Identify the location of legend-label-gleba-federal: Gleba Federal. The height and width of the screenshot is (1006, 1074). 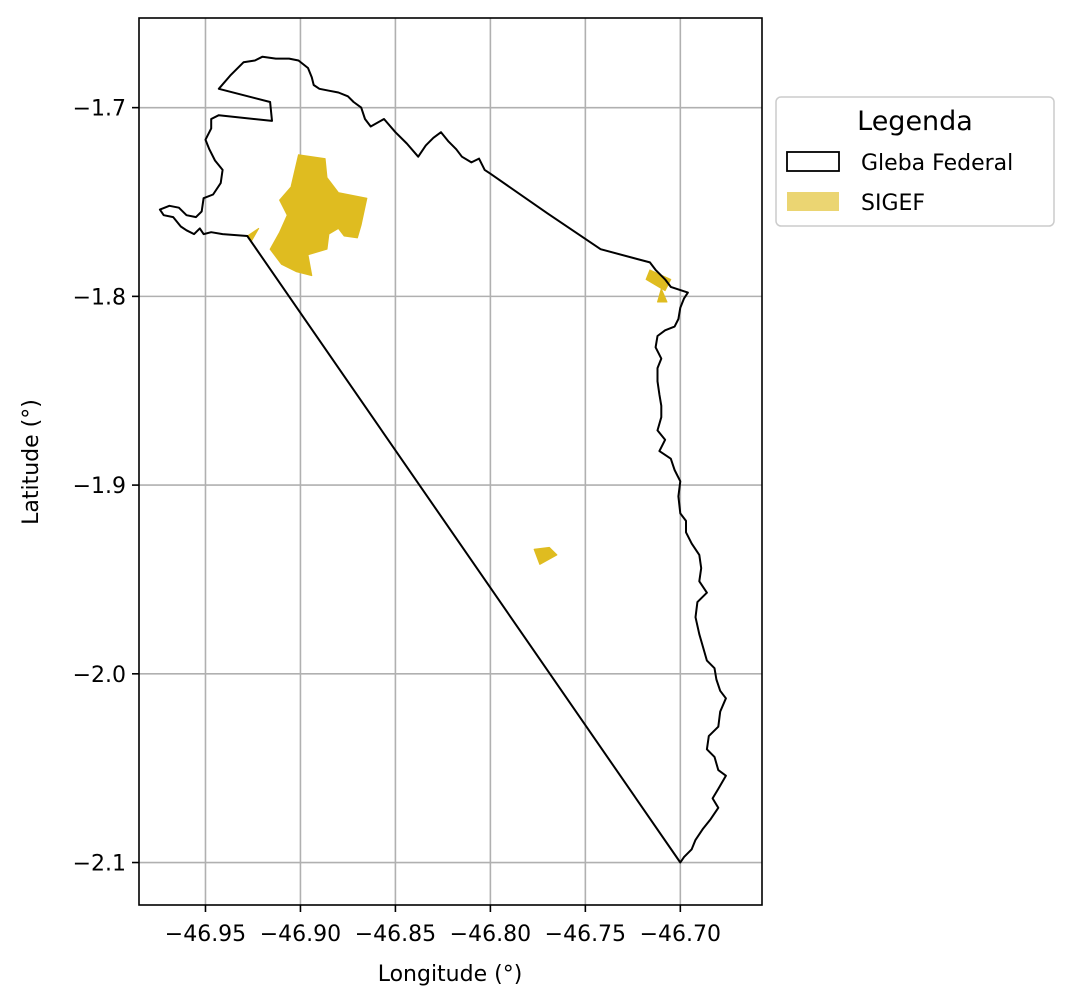
(937, 163).